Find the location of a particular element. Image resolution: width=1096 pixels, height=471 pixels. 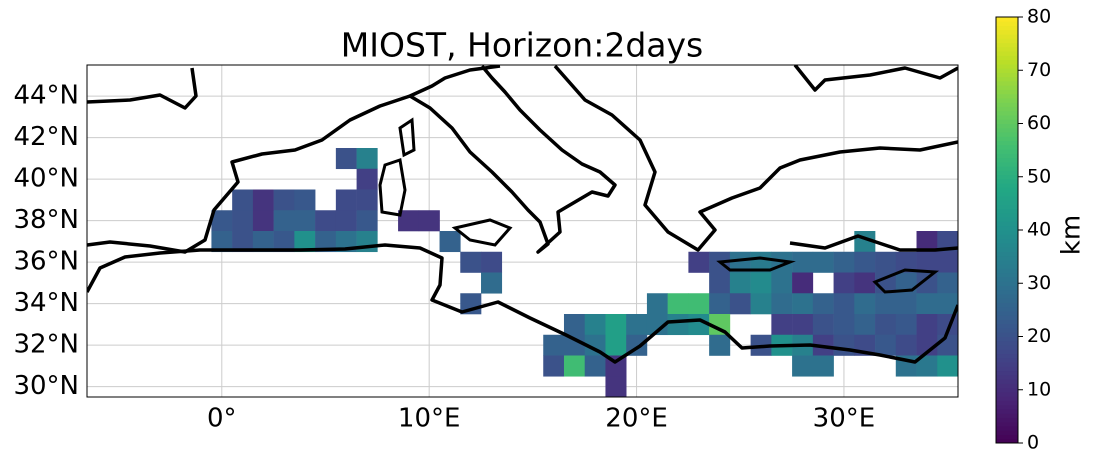

colorbar-tick-label: 70 is located at coordinates (1039, 70).